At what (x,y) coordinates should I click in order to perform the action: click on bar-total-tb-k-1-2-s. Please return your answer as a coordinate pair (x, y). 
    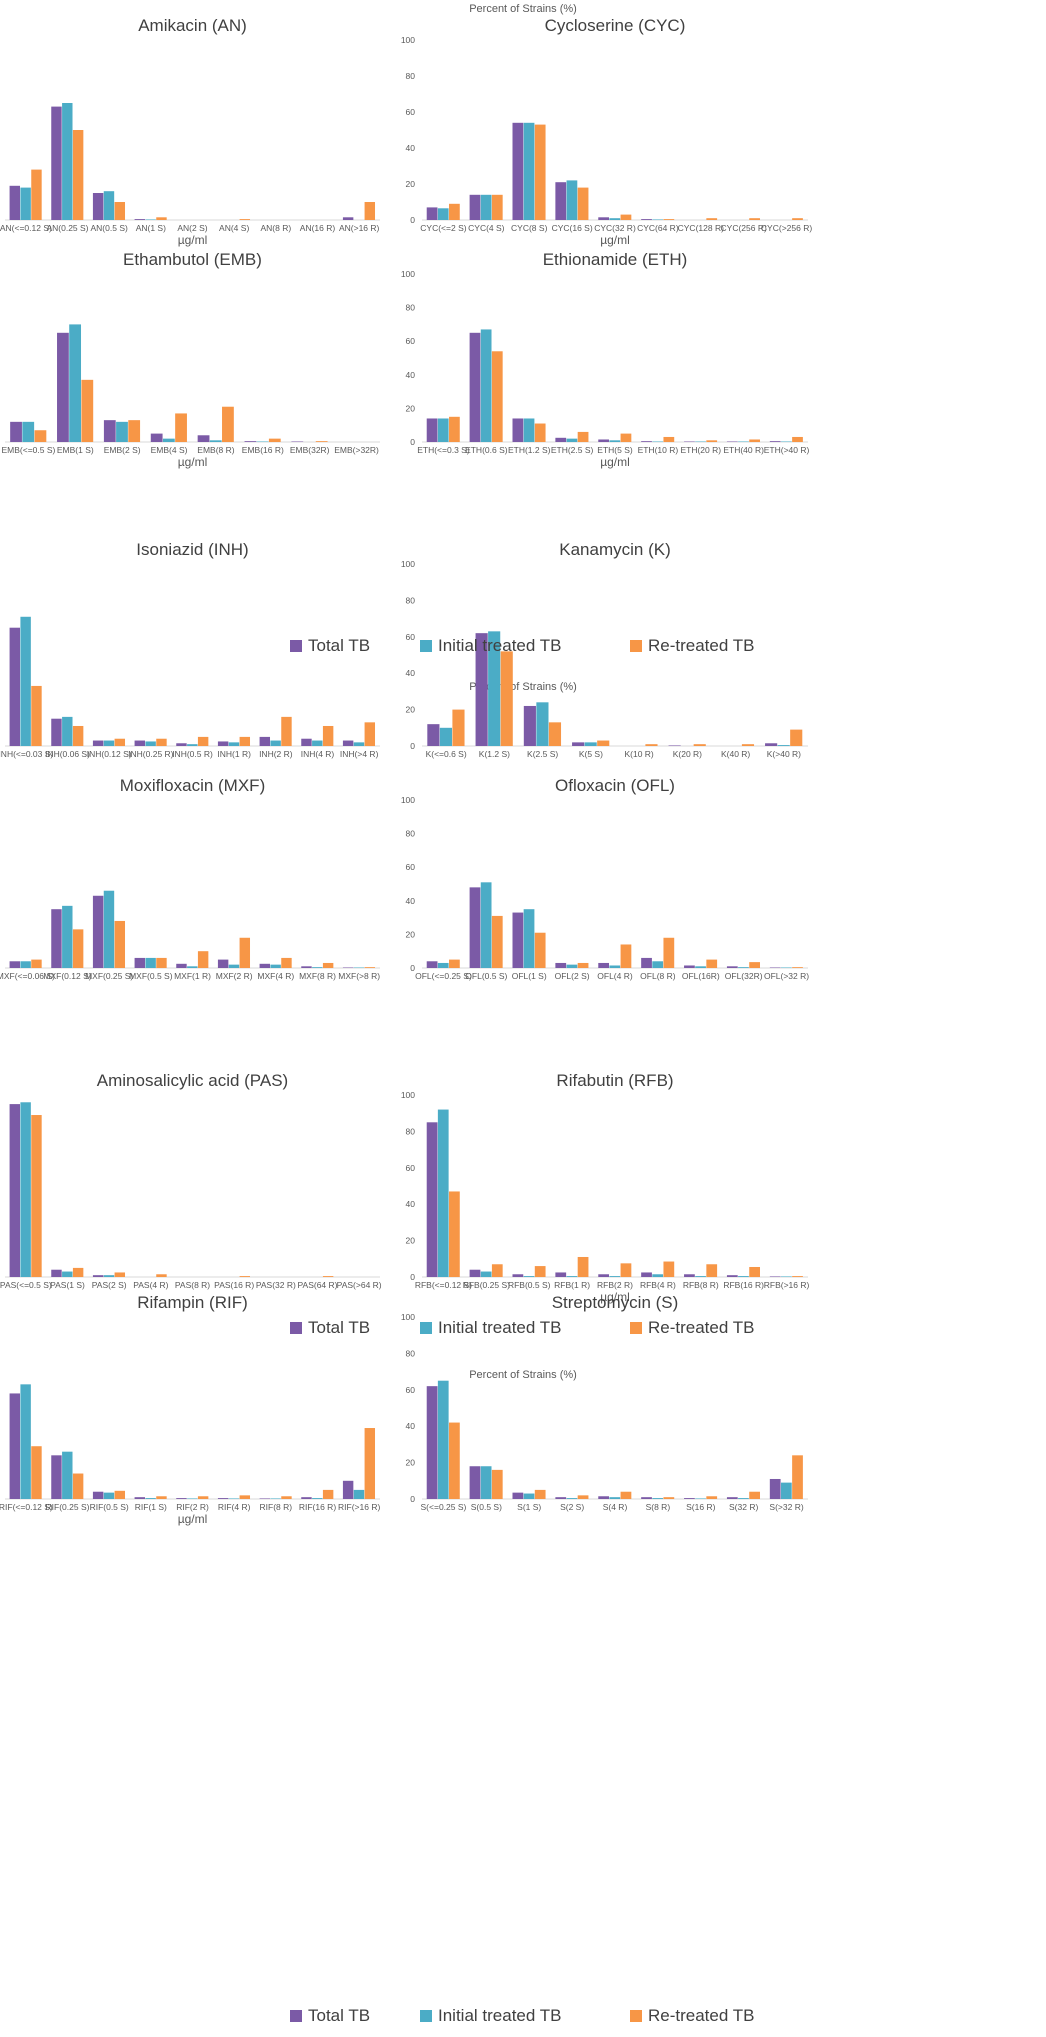
    Looking at the image, I should click on (481, 689).